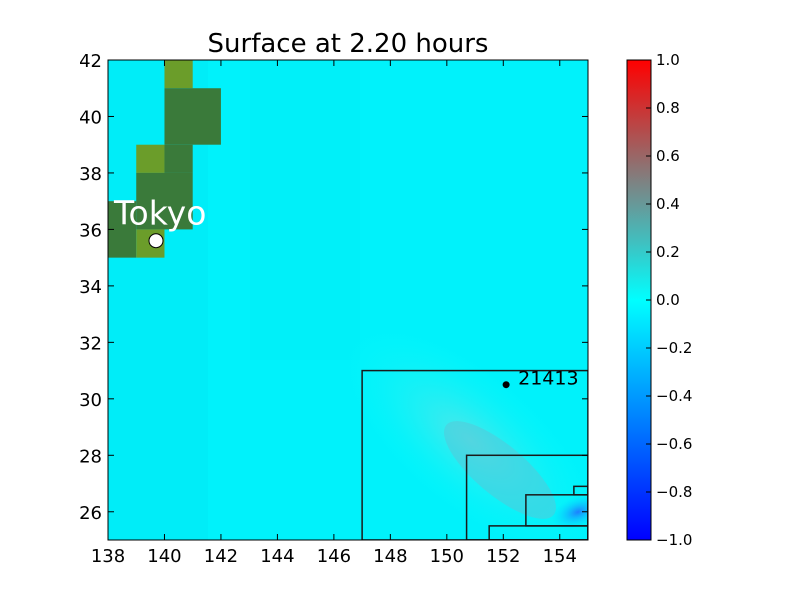 This screenshot has height=600, width=800. Describe the element at coordinates (668, 60) in the screenshot. I see `colorbar-tick-label: 1.0` at that location.